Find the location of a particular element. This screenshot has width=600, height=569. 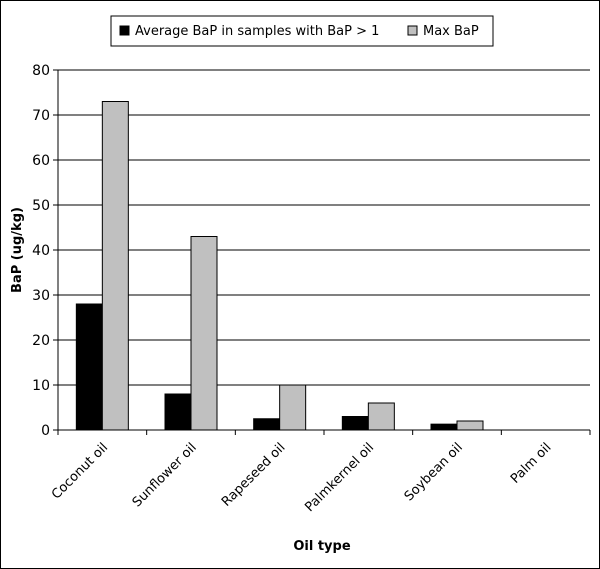

x-axis-title: Oil type is located at coordinates (321, 546).